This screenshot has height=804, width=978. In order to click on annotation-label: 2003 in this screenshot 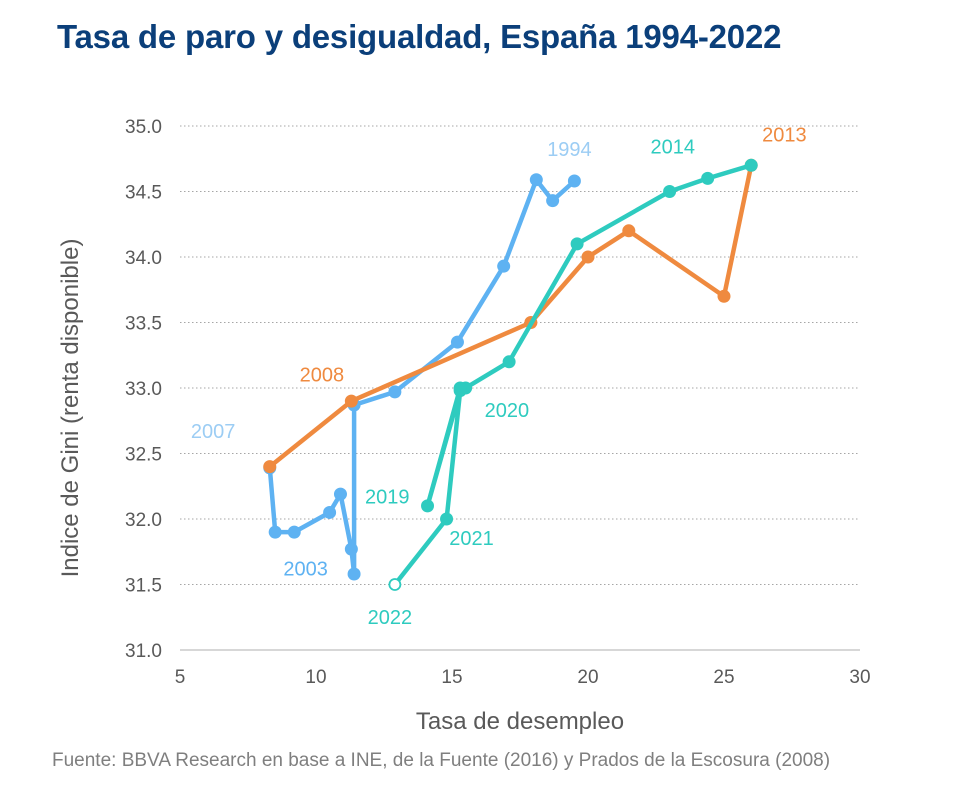, I will do `click(305, 569)`.